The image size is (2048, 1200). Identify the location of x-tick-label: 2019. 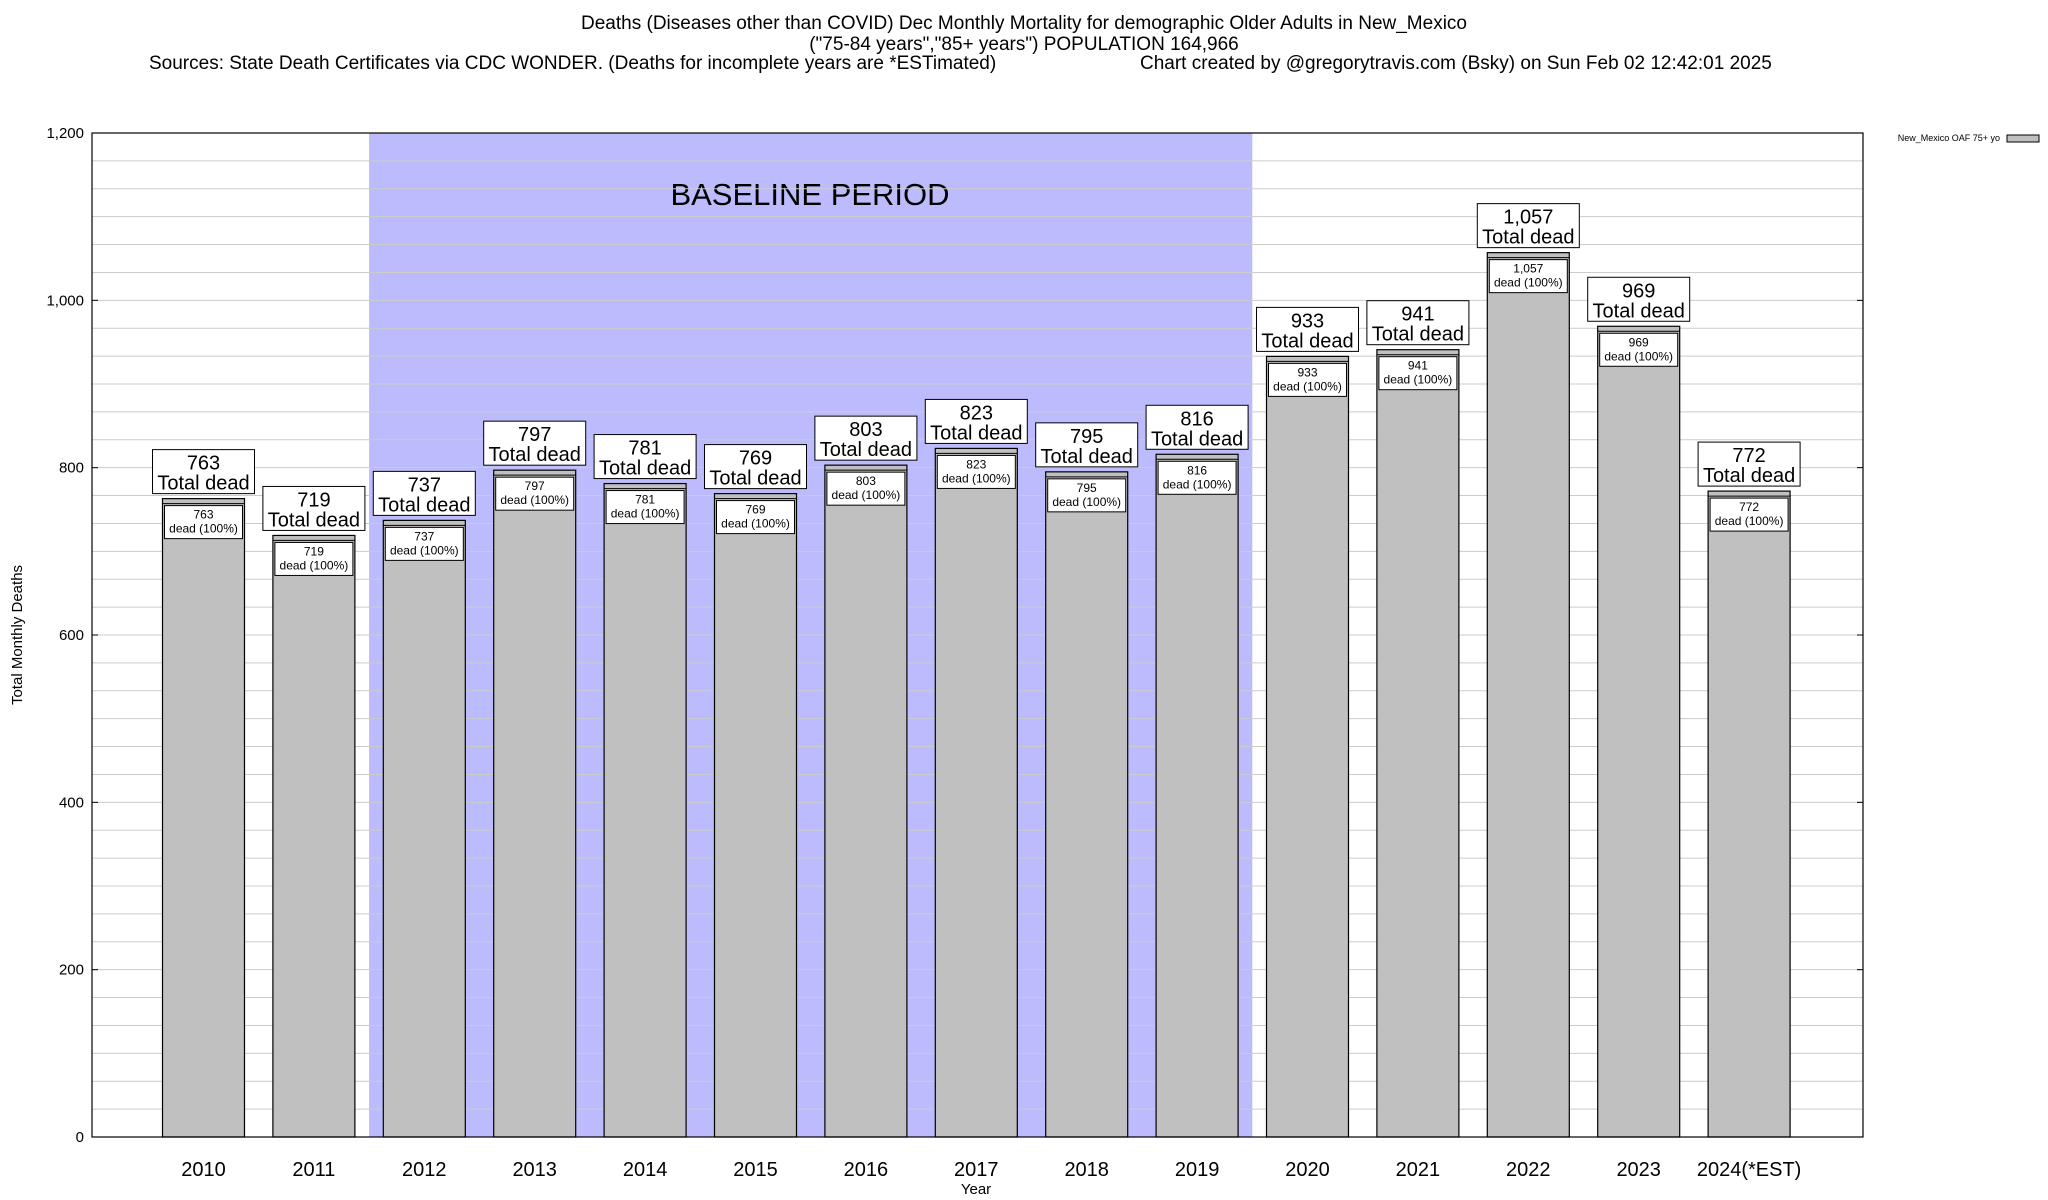
(1197, 1170).